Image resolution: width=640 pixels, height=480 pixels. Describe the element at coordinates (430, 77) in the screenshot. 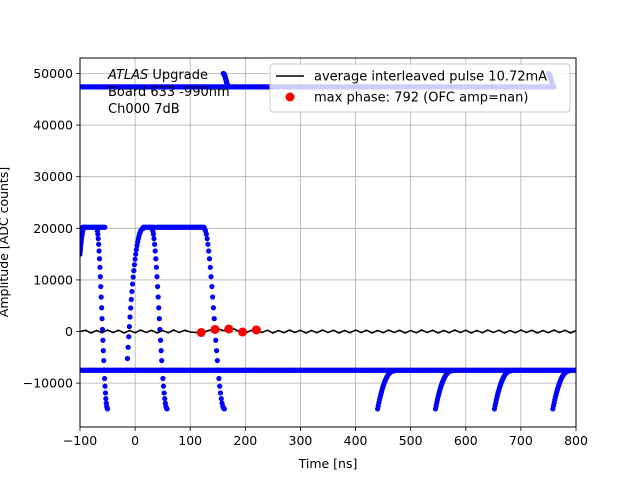

I see `legend-average-label: average interleaved pulse 10.72mA` at that location.